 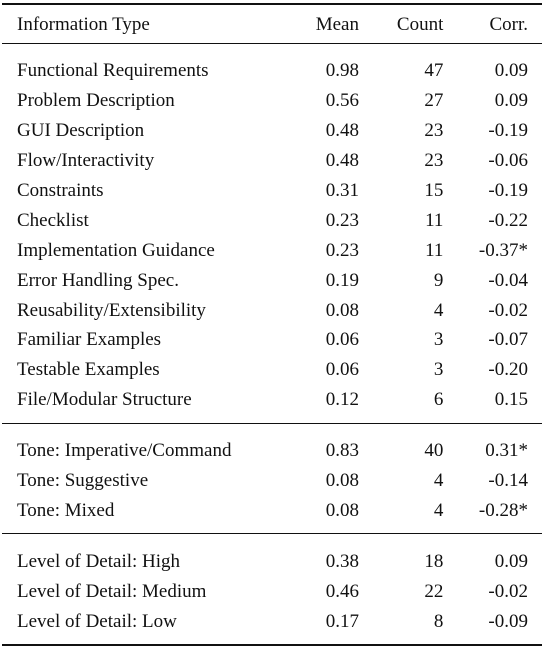 What do you see at coordinates (104, 400) in the screenshot?
I see `cell-information-type: File/Modular Structure` at bounding box center [104, 400].